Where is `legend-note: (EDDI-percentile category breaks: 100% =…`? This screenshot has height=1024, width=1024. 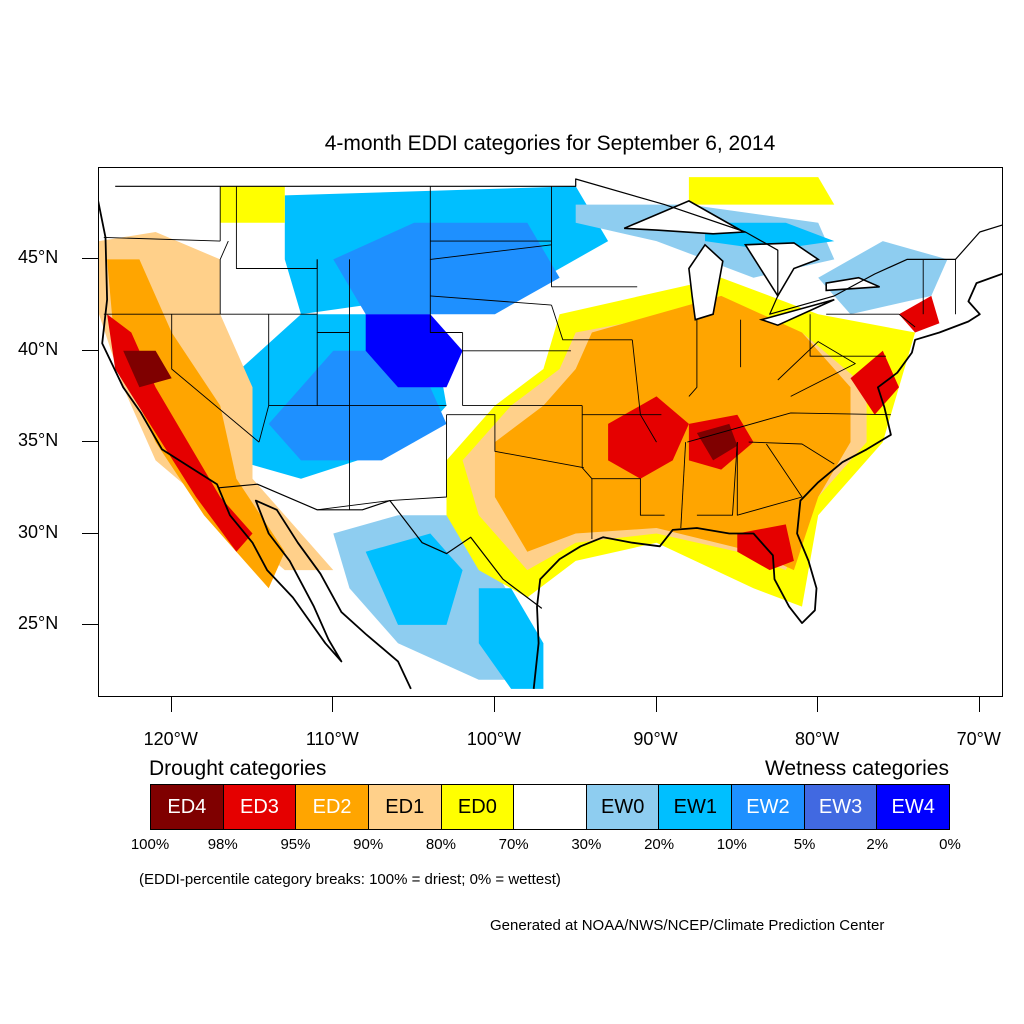
legend-note: (EDDI-percentile category breaks: 100% =… is located at coordinates (350, 879).